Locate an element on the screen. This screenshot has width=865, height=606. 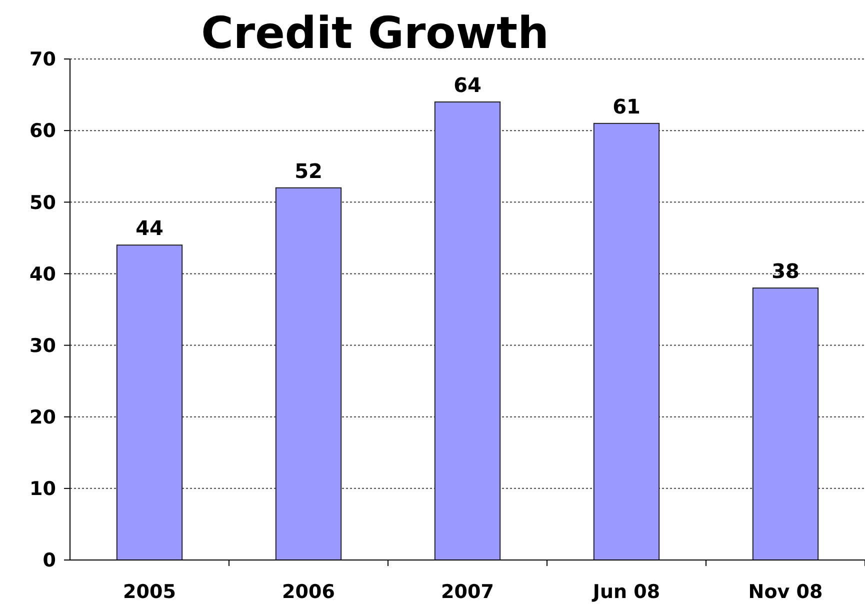
y-tick-label: 60 is located at coordinates (43, 131).